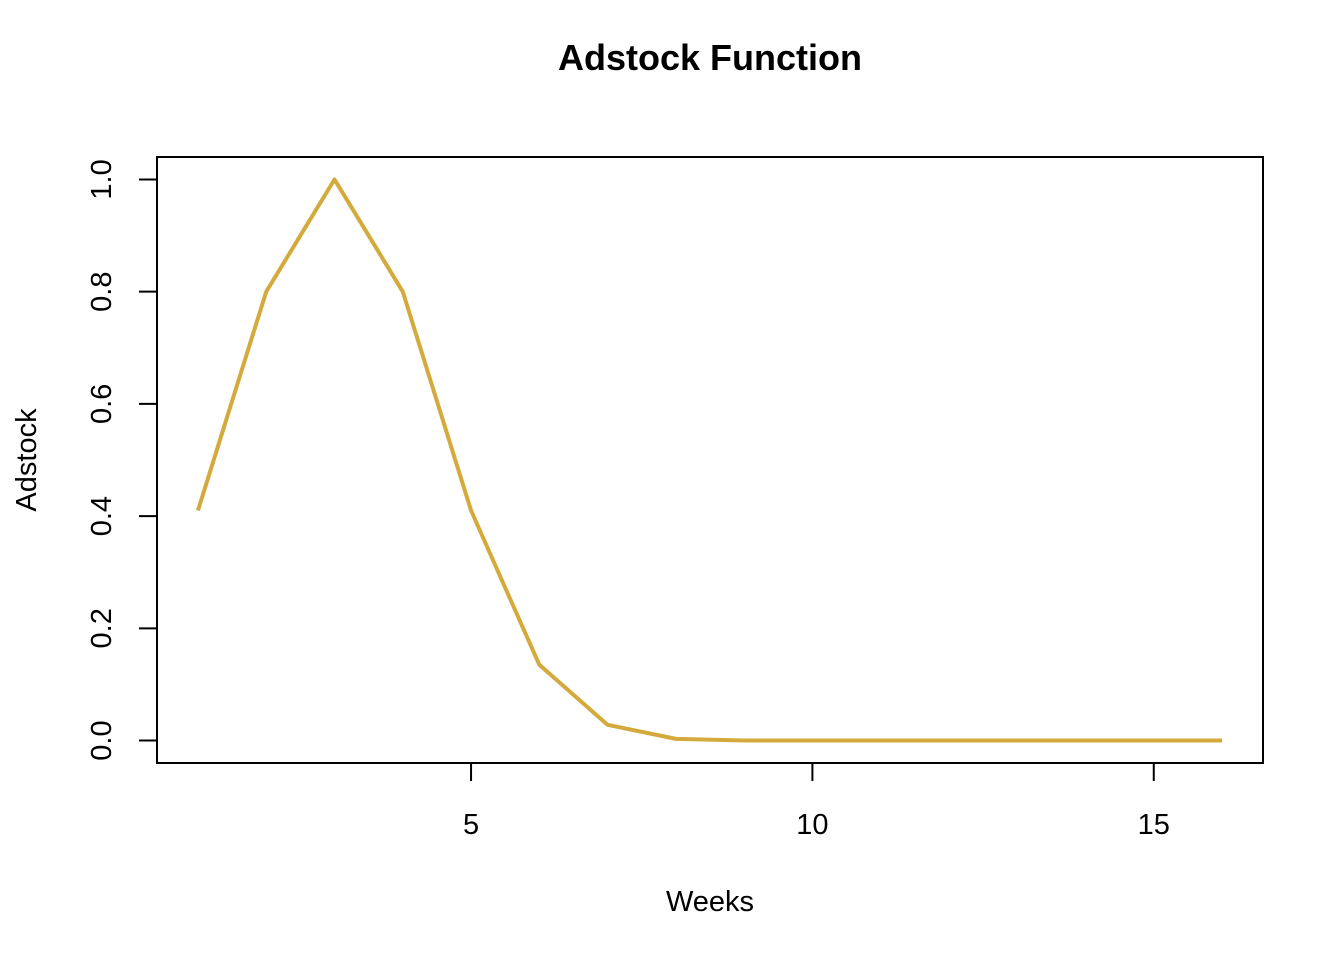 The width and height of the screenshot is (1344, 960). Describe the element at coordinates (102, 740) in the screenshot. I see `y-tick-label: 0.0` at that location.